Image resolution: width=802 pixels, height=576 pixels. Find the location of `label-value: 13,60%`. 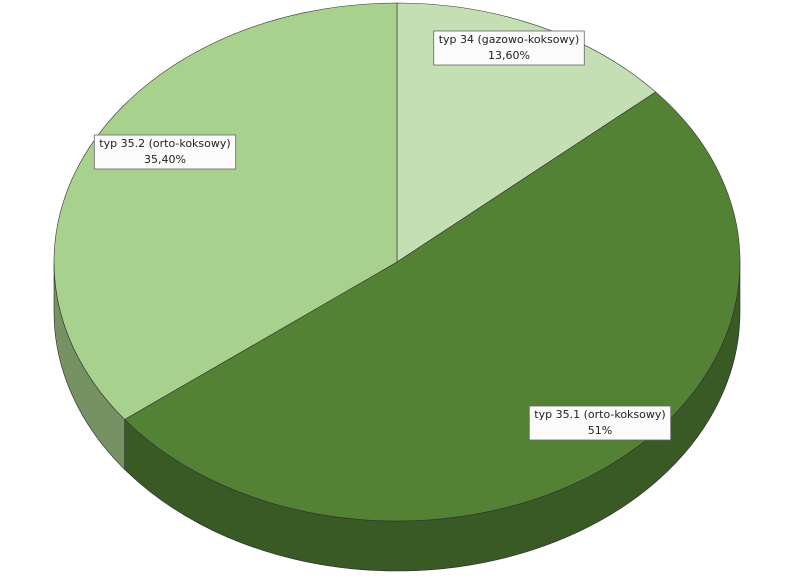

label-value: 13,60% is located at coordinates (509, 55).